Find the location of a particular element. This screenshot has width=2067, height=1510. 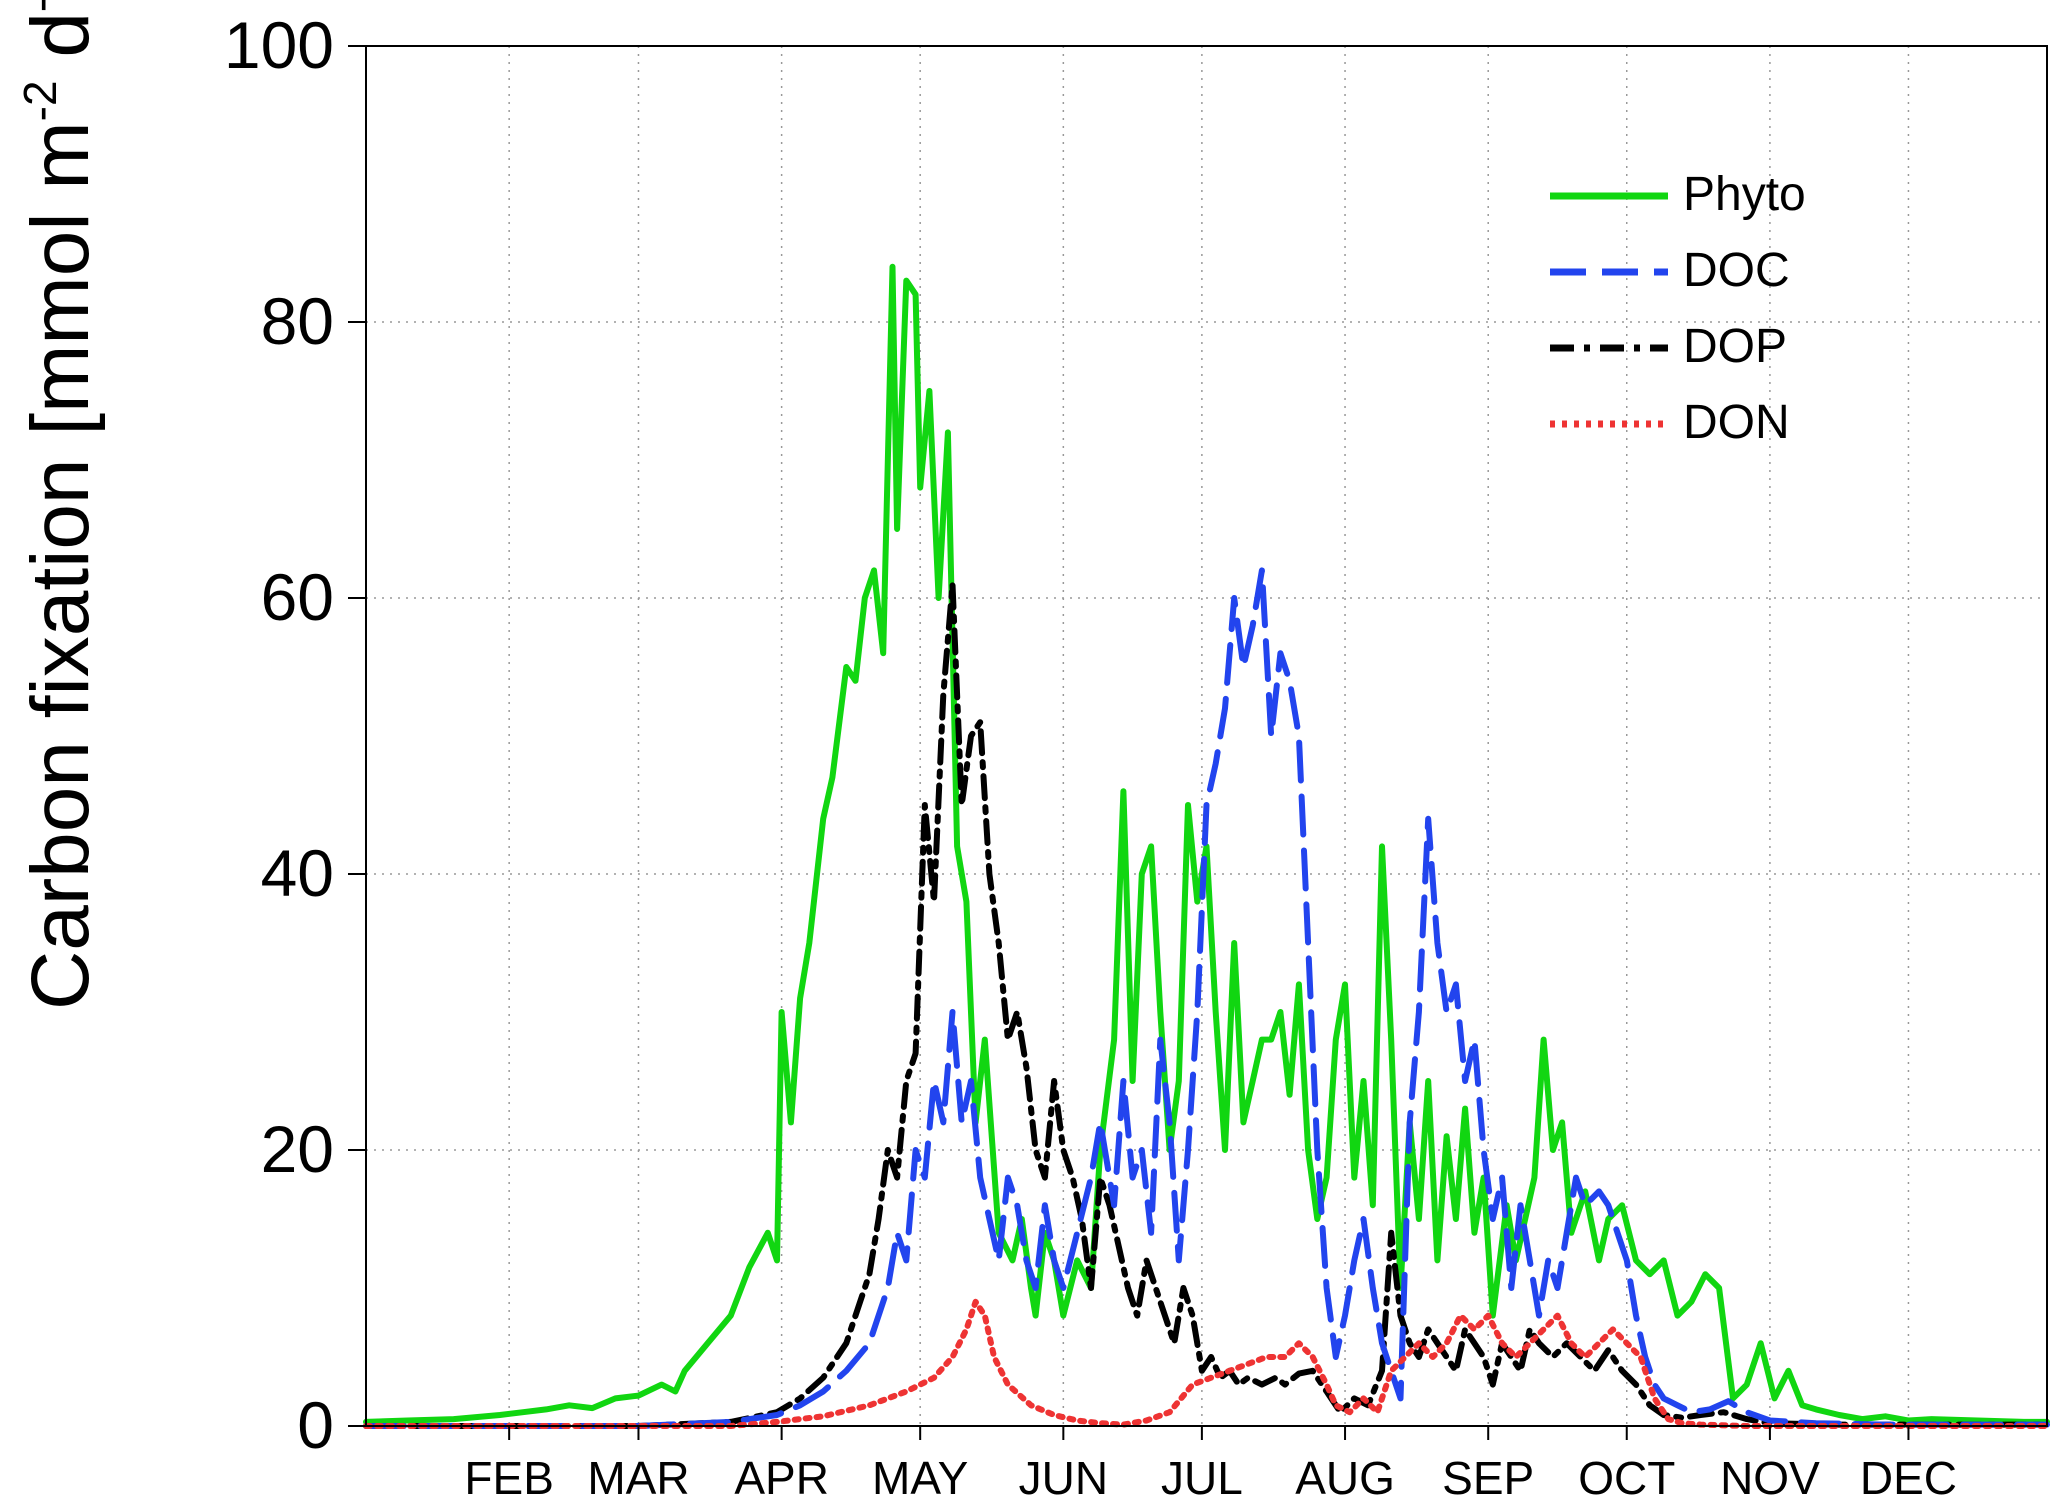

x-tick-label: AUG is located at coordinates (1345, 1478).